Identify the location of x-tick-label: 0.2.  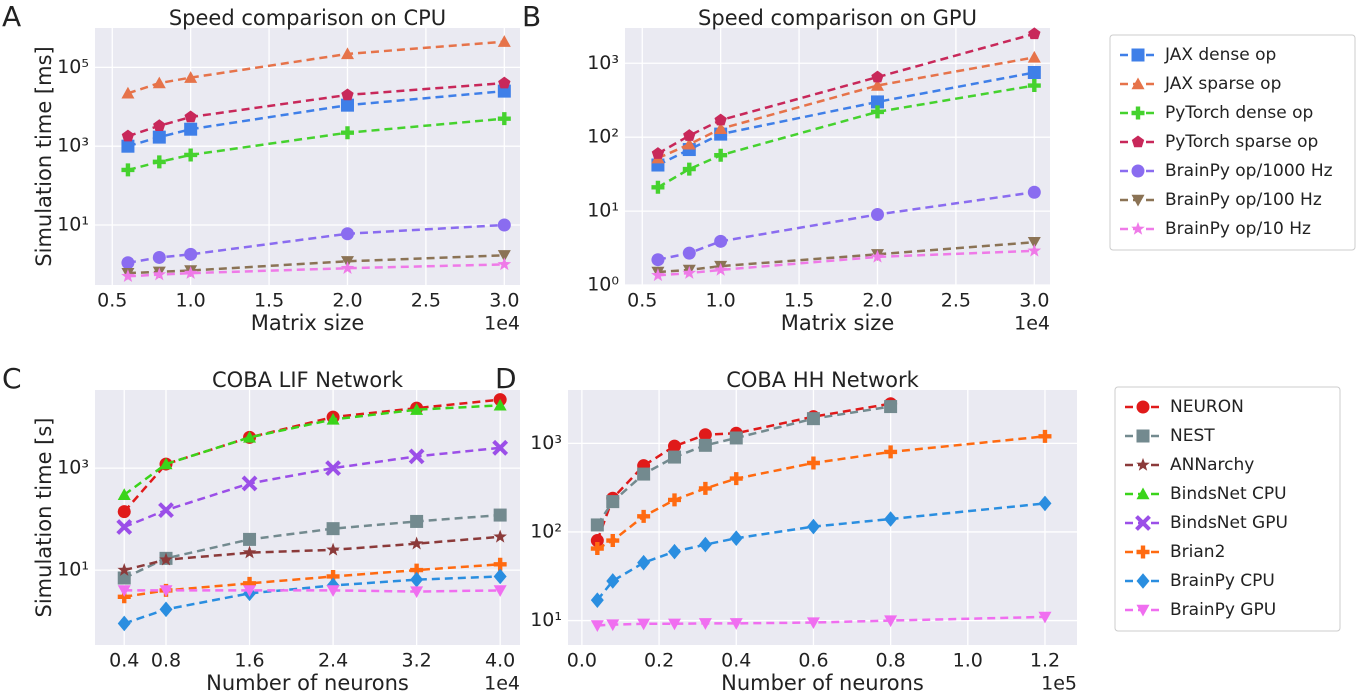
(659, 661).